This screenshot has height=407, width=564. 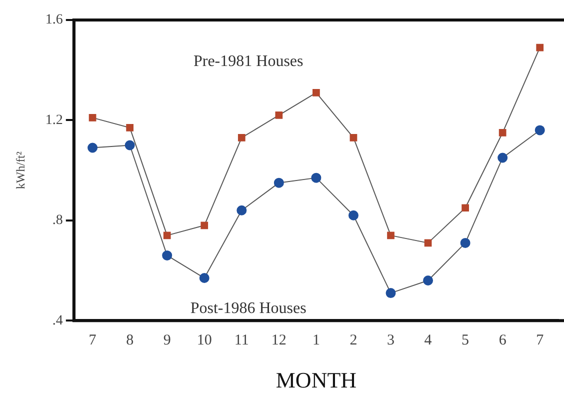 I want to click on series-label: Pre-1981 Houses, so click(x=248, y=61).